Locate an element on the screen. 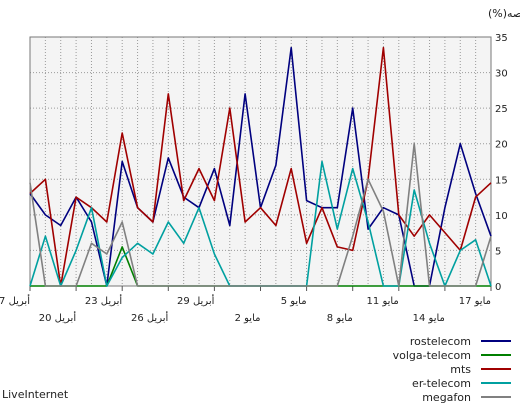 The width and height of the screenshot is (520, 409). legend-label: mts is located at coordinates (460, 369).